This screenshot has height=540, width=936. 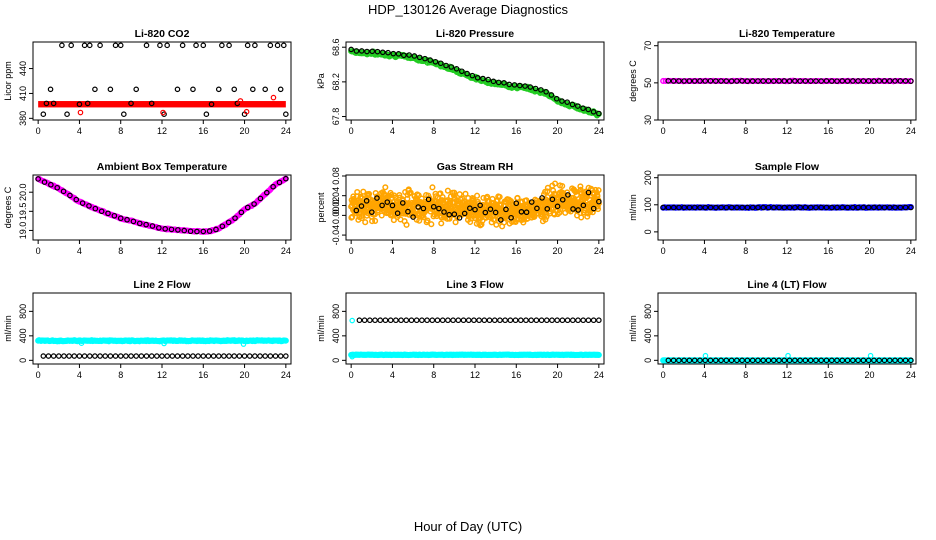 I want to click on y-tick-label: 68.2, so click(x=336, y=82).